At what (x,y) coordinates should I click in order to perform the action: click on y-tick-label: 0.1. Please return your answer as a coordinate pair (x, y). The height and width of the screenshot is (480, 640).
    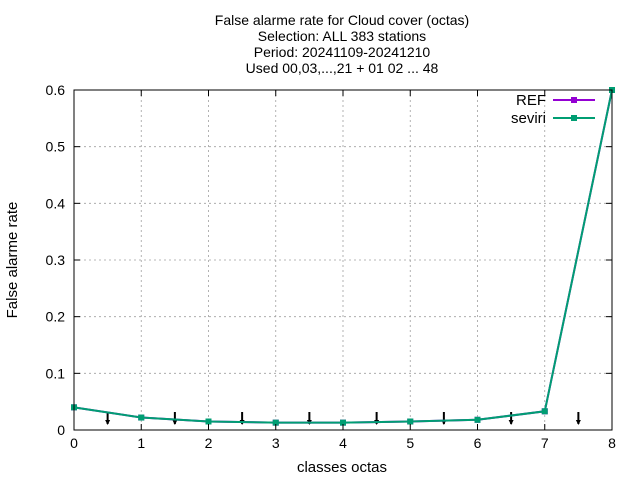
    Looking at the image, I should click on (56, 373).